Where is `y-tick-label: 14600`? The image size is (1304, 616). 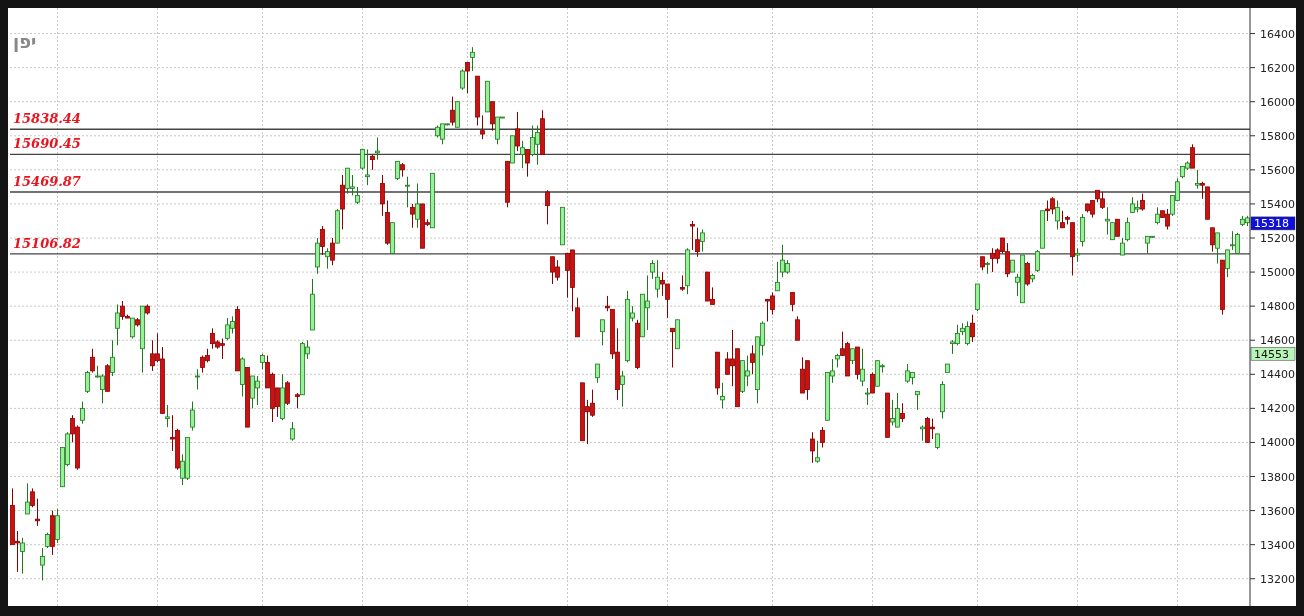 y-tick-label: 14600 is located at coordinates (1277, 341).